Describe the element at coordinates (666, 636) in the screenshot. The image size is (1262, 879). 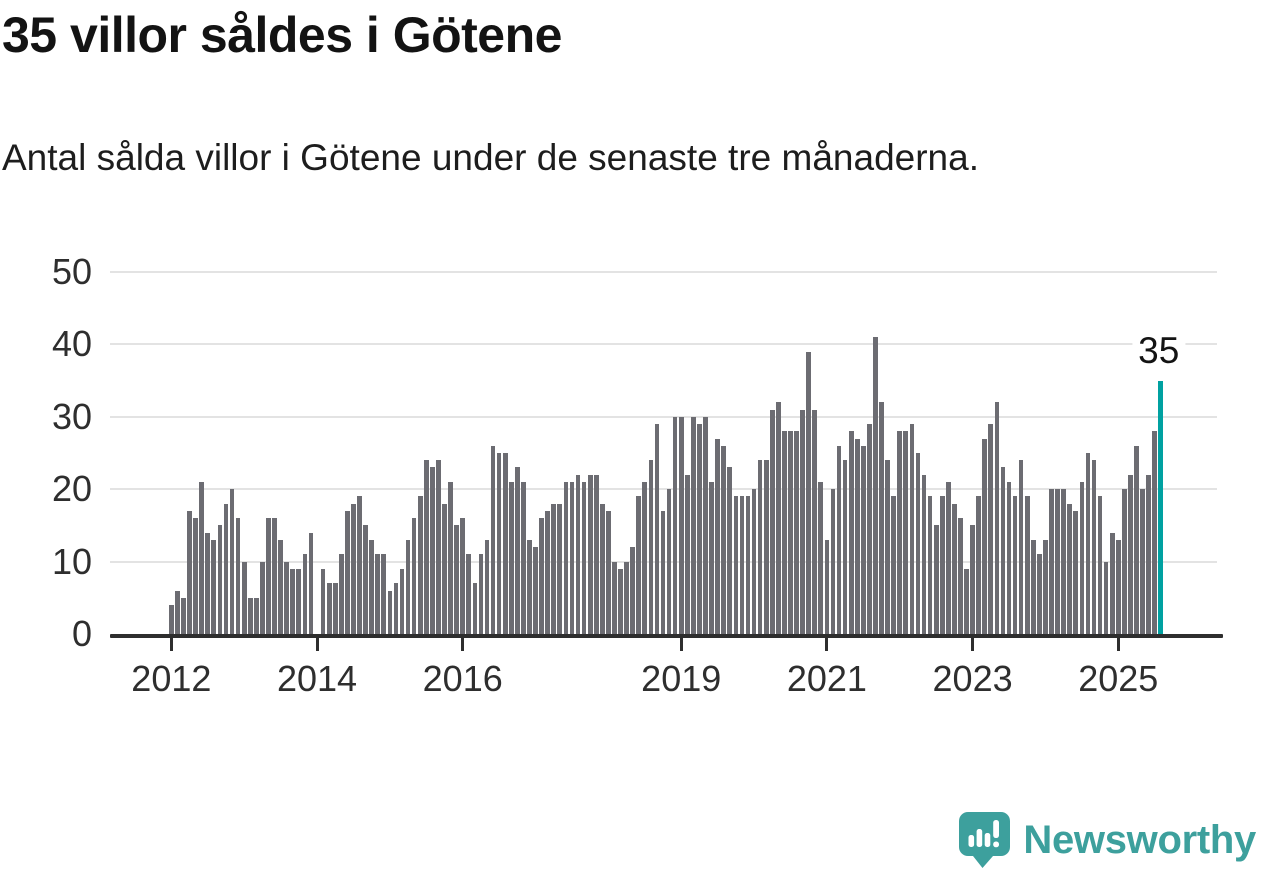
I see `x-axis-line` at that location.